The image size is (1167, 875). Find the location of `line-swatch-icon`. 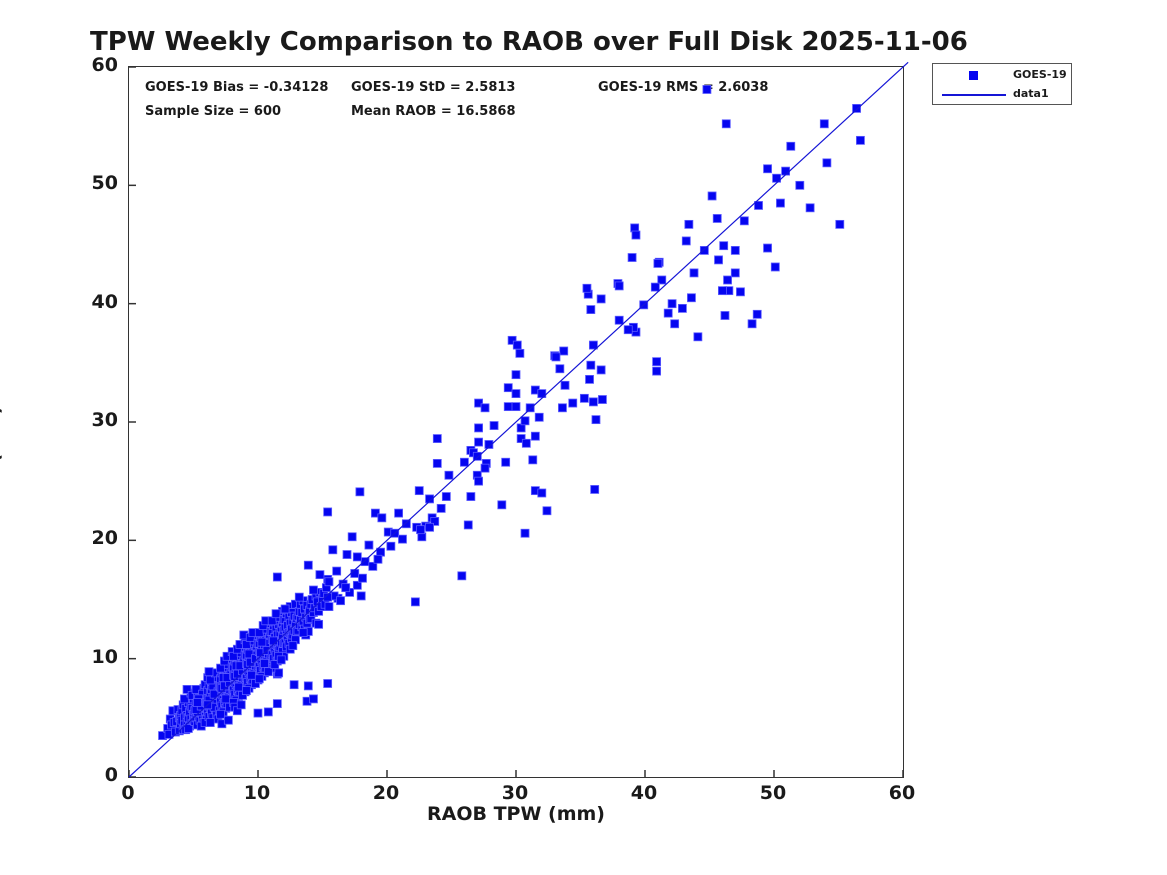

line-swatch-icon is located at coordinates (974, 95).